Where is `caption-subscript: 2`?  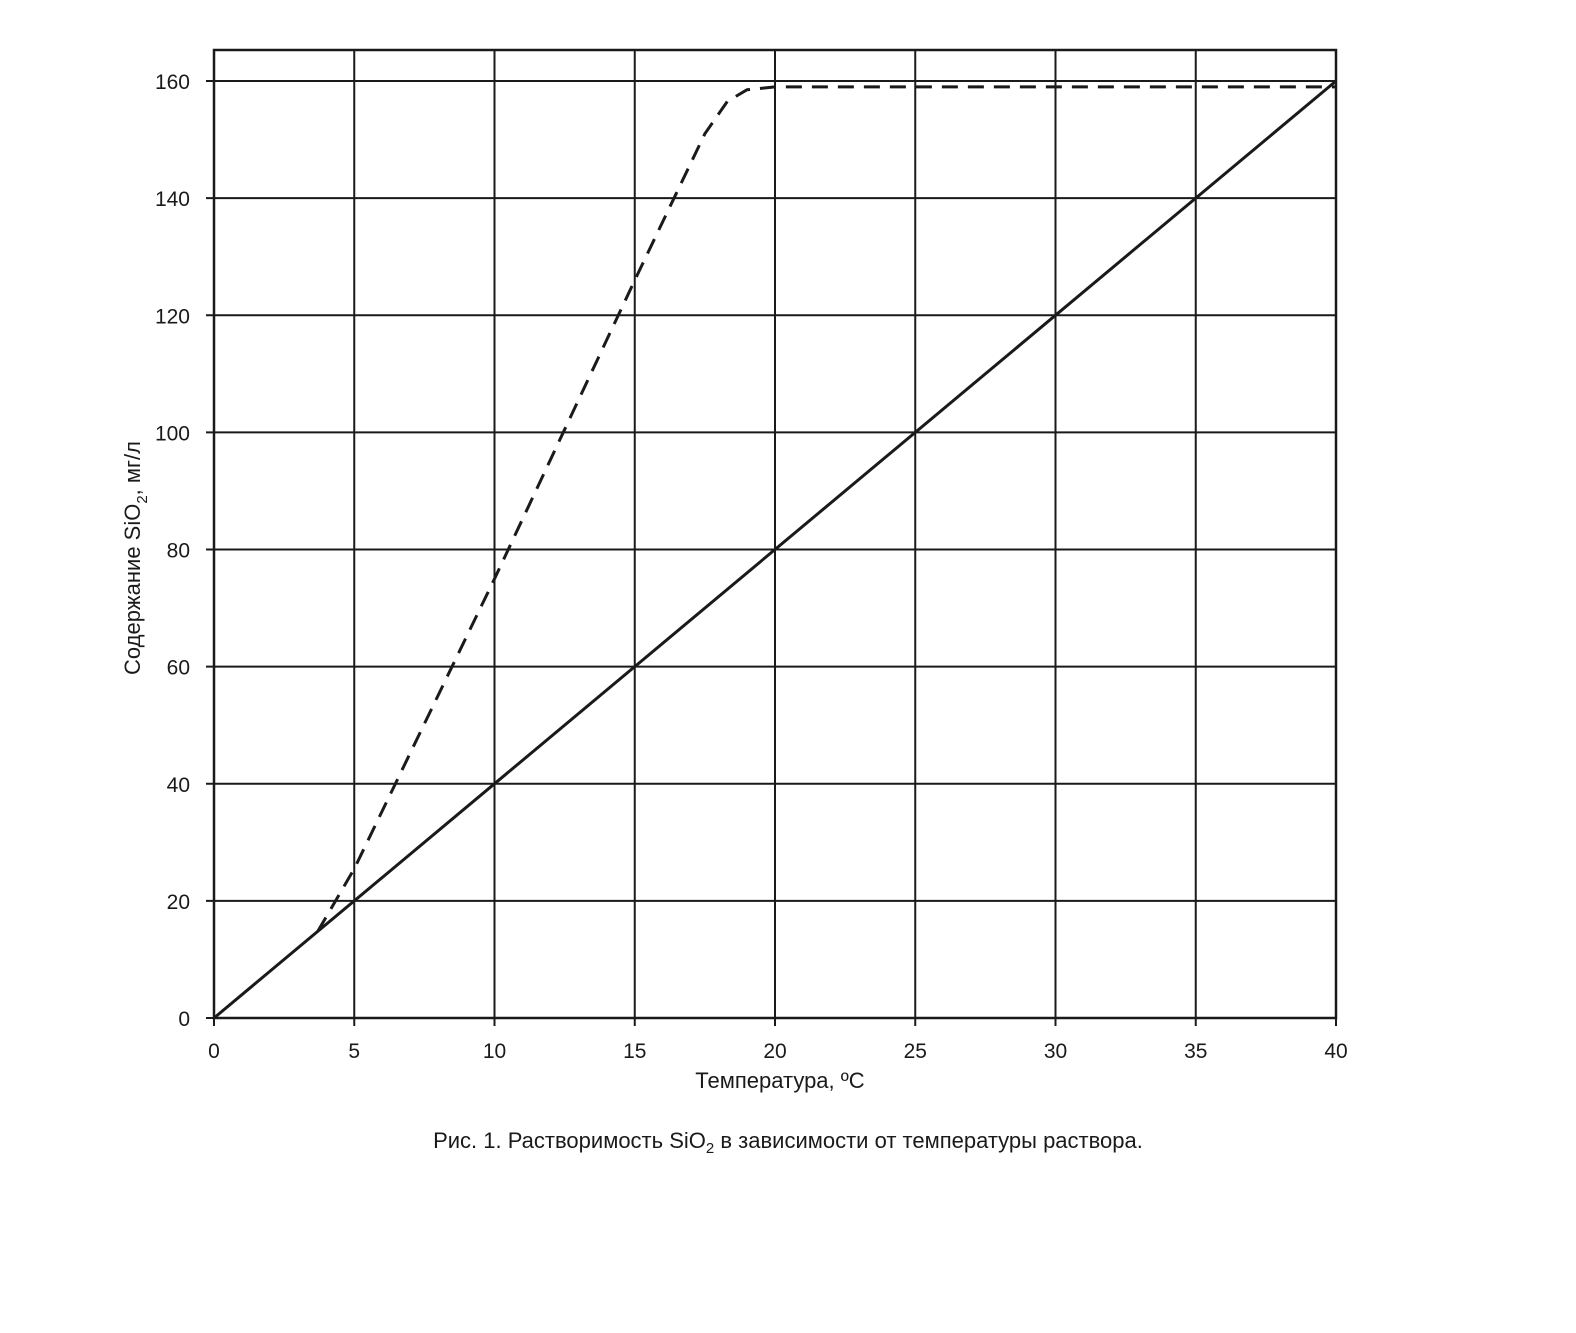
caption-subscript: 2 is located at coordinates (710, 1148).